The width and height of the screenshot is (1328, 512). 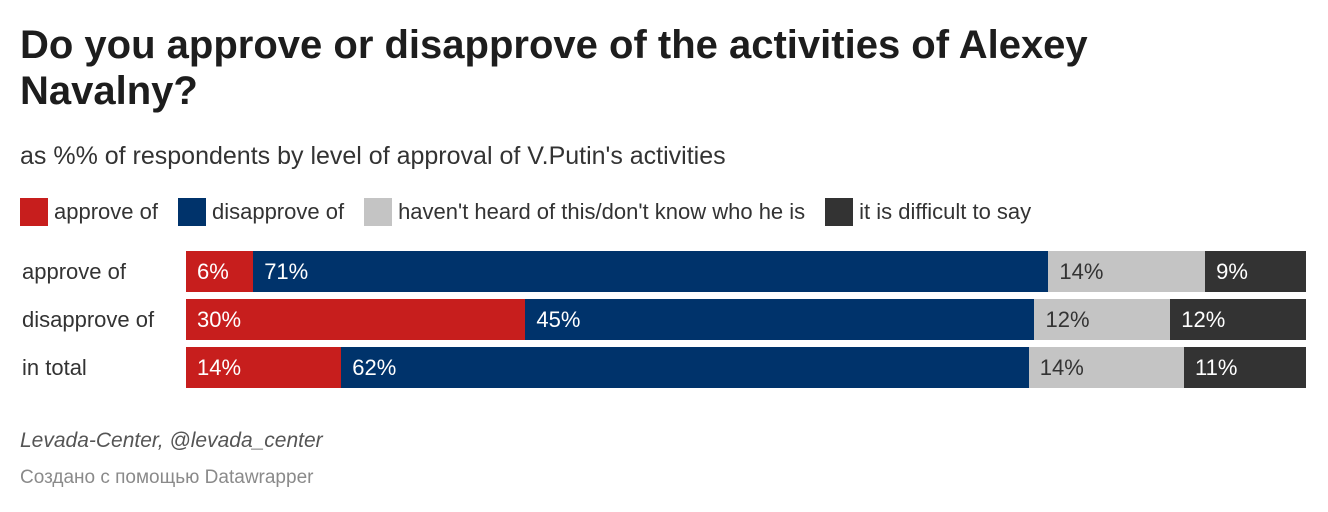 I want to click on bar-segment: 45%, so click(x=780, y=319).